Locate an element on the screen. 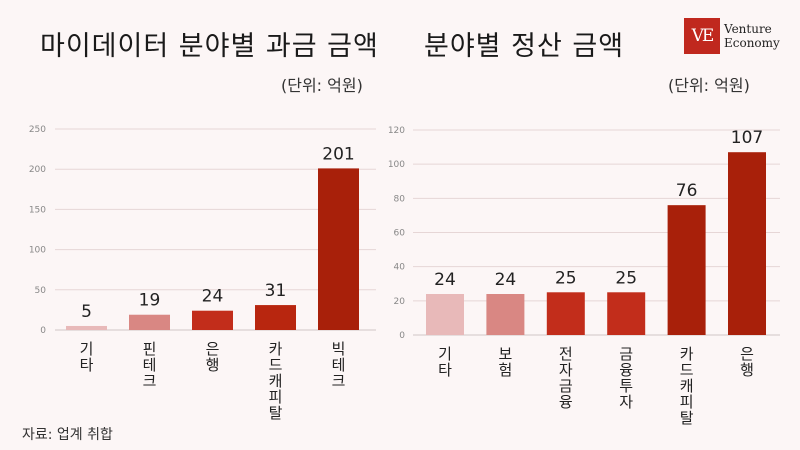 Image resolution: width=800 pixels, height=450 pixels. left-ytick-label: 150 is located at coordinates (37, 210).